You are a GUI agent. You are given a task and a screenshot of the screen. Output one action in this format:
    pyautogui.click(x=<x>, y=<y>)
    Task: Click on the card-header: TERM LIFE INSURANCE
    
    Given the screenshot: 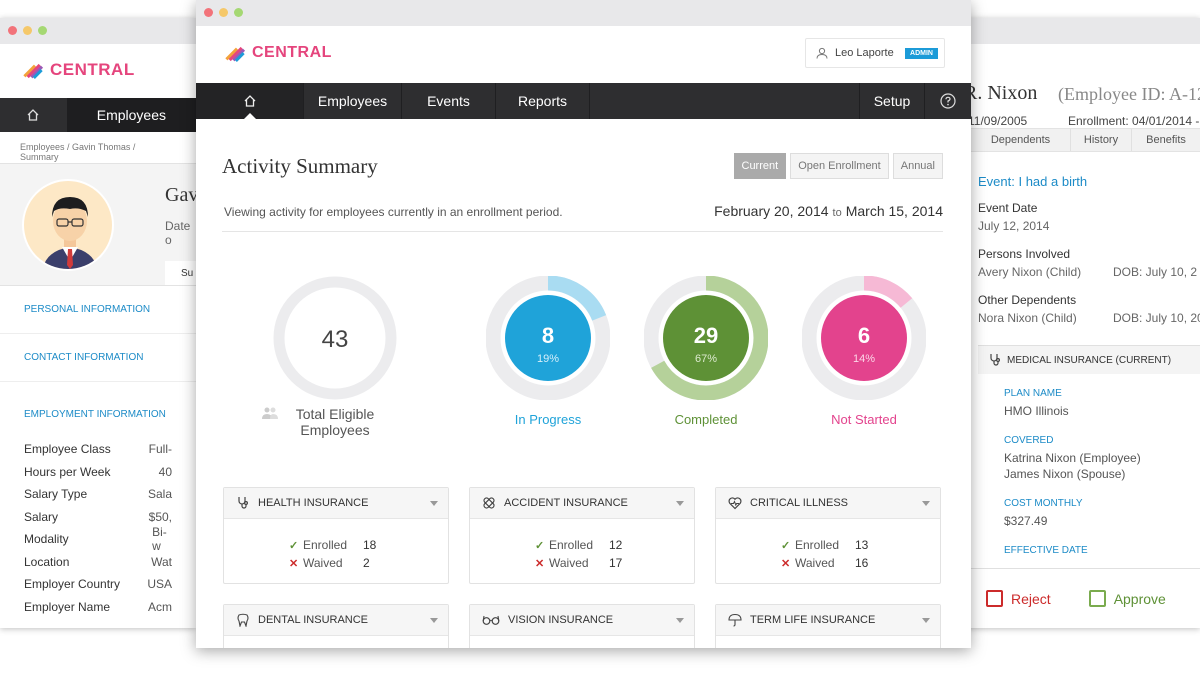 What is the action you would take?
    pyautogui.click(x=828, y=620)
    